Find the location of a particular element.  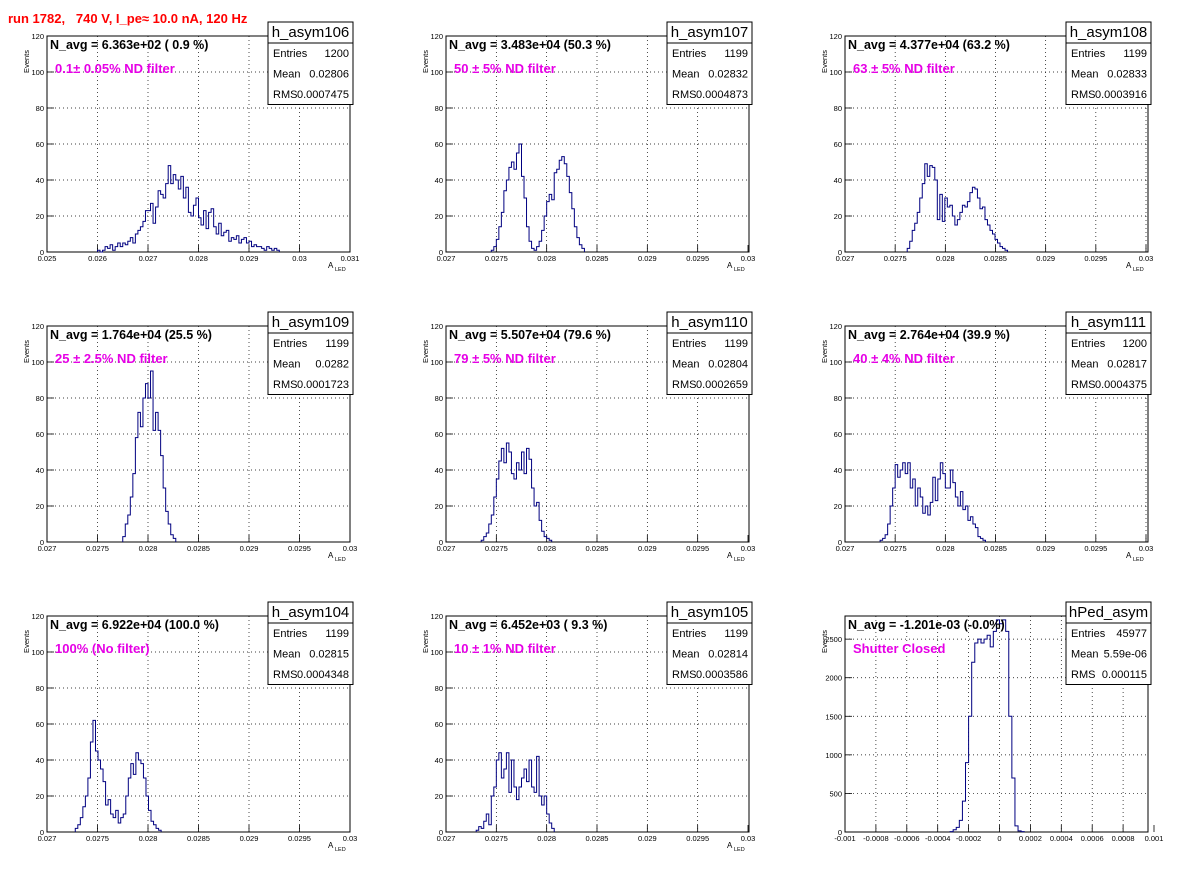

stats-title: h_asym105 is located at coordinates (710, 612).